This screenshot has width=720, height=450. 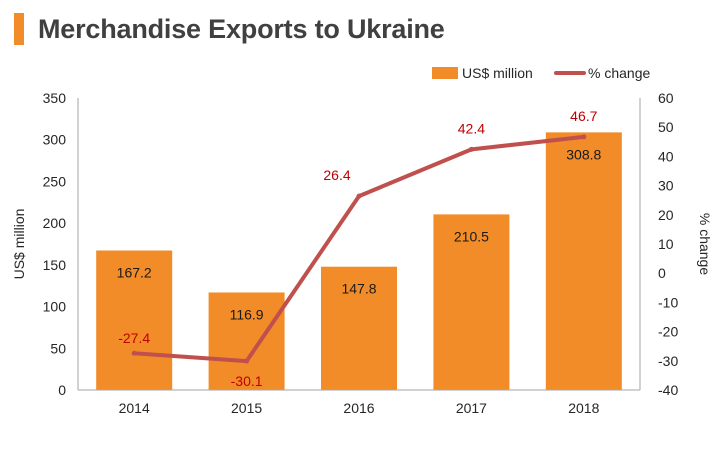 What do you see at coordinates (247, 381) in the screenshot?
I see `line-data-label: -30.1` at bounding box center [247, 381].